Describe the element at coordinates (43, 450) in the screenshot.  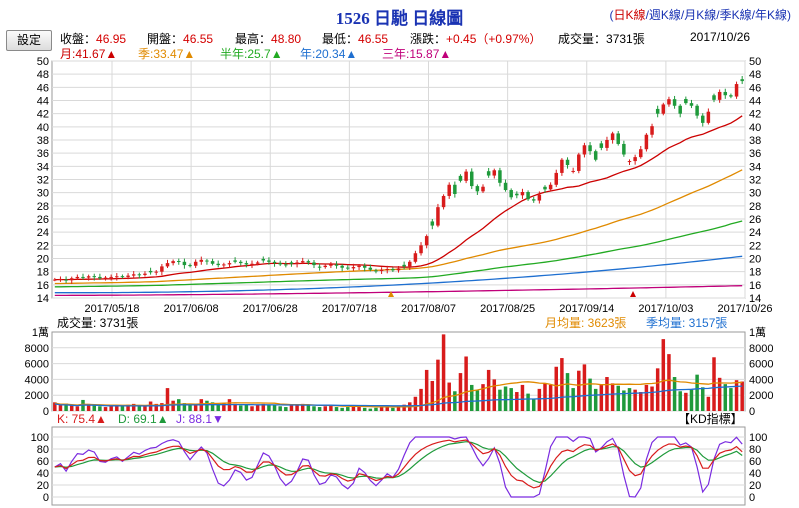
I see `kd-axis-tick-left: 80` at that location.